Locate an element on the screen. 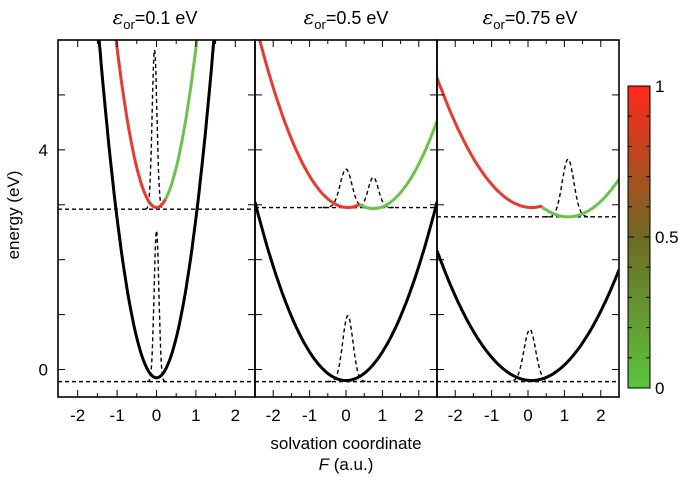 The height and width of the screenshot is (477, 678). x-tick-label-2-4: 1 is located at coordinates (382, 415).